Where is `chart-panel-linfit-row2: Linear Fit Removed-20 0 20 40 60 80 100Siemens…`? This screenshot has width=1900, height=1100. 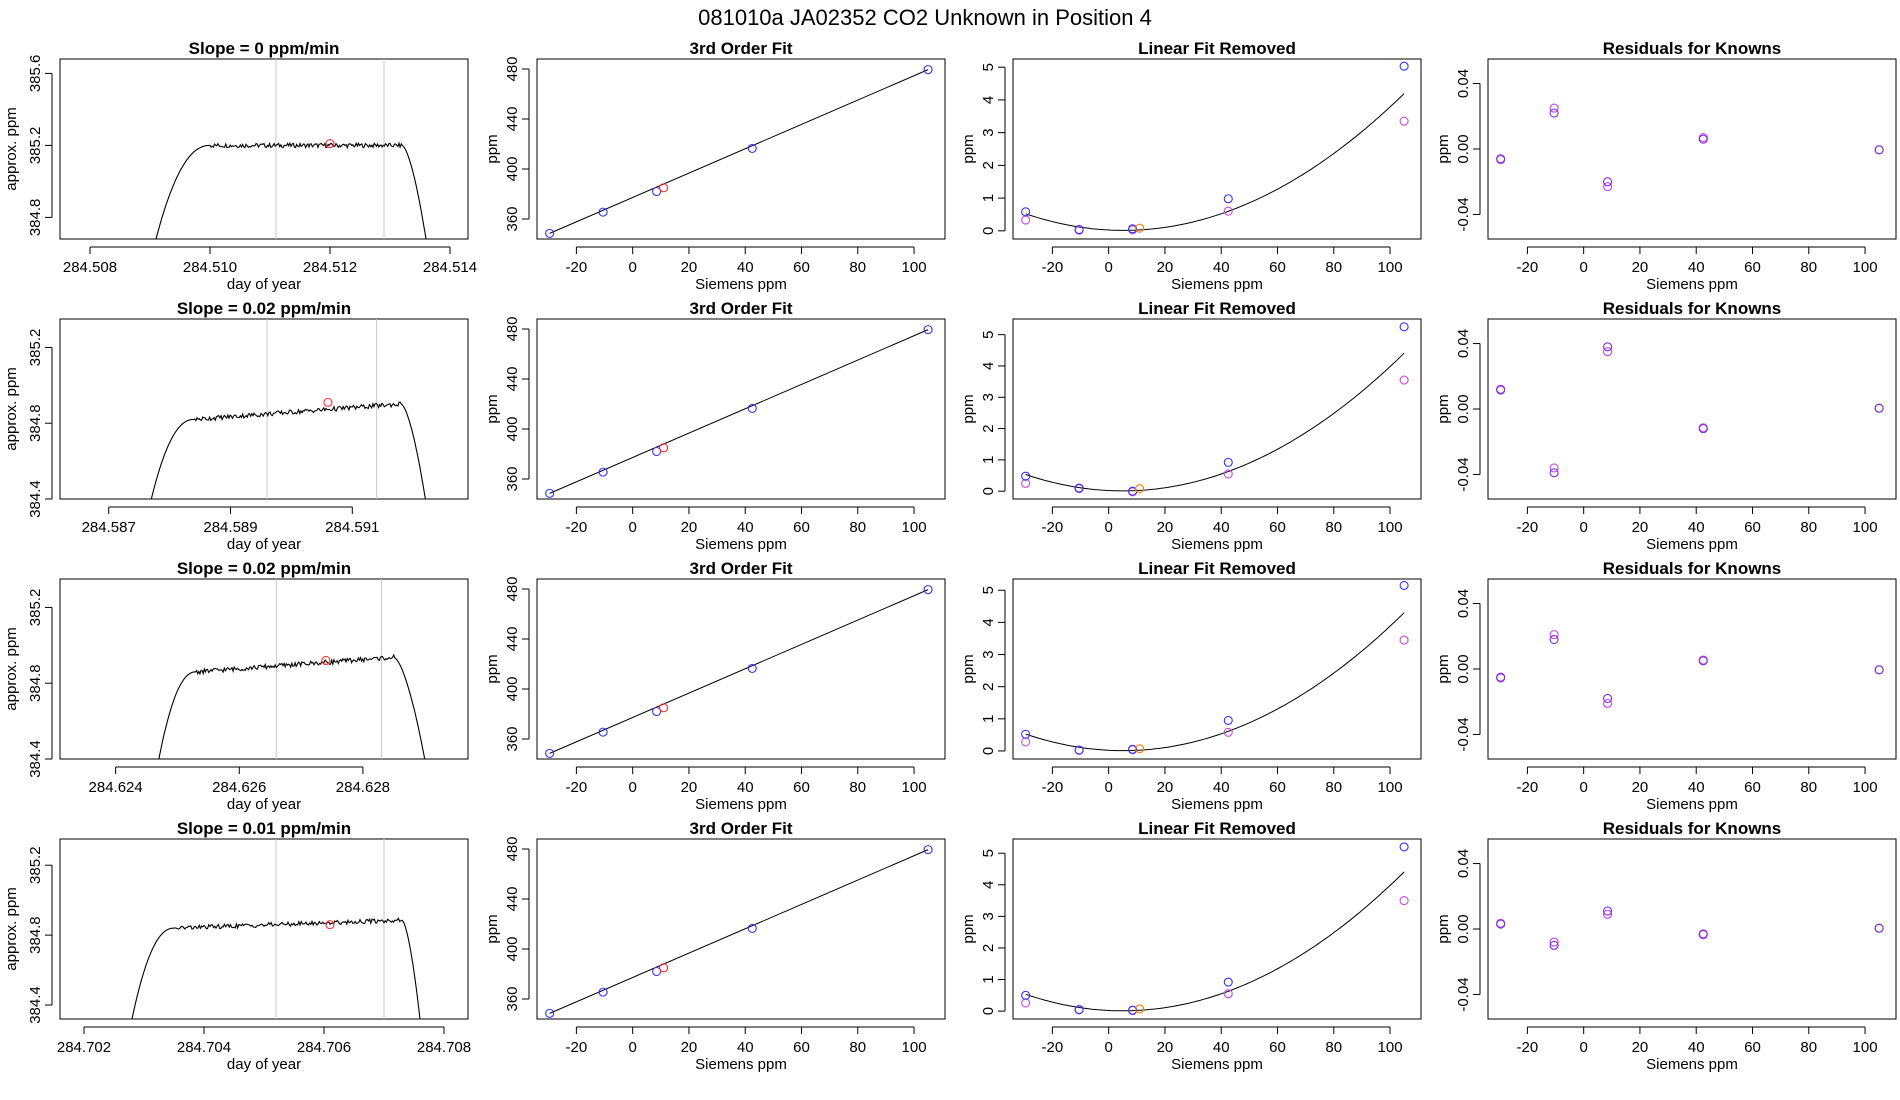 chart-panel-linfit-row2: Linear Fit Removed-20 0 20 40 60 80 100Siemens… is located at coordinates (1191, 686).